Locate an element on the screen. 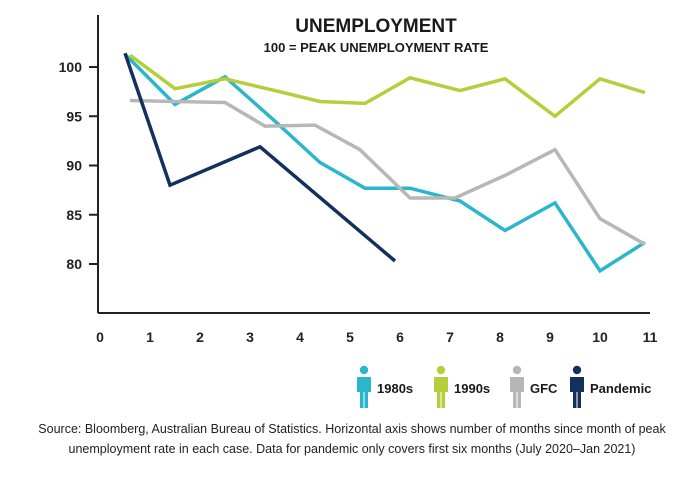 The width and height of the screenshot is (700, 490). legend-item-1990s: 1990s is located at coordinates (462, 386).